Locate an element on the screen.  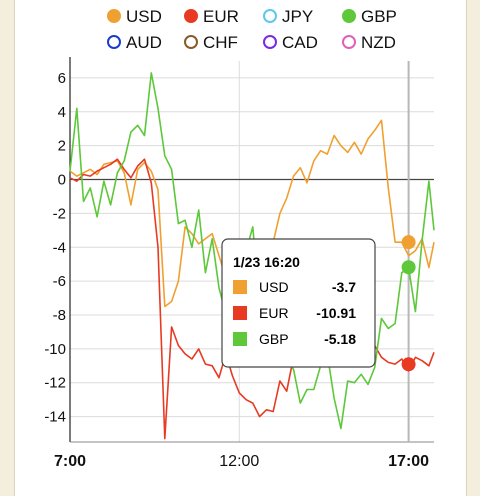
y-tick-label: -14 is located at coordinates (55, 417).